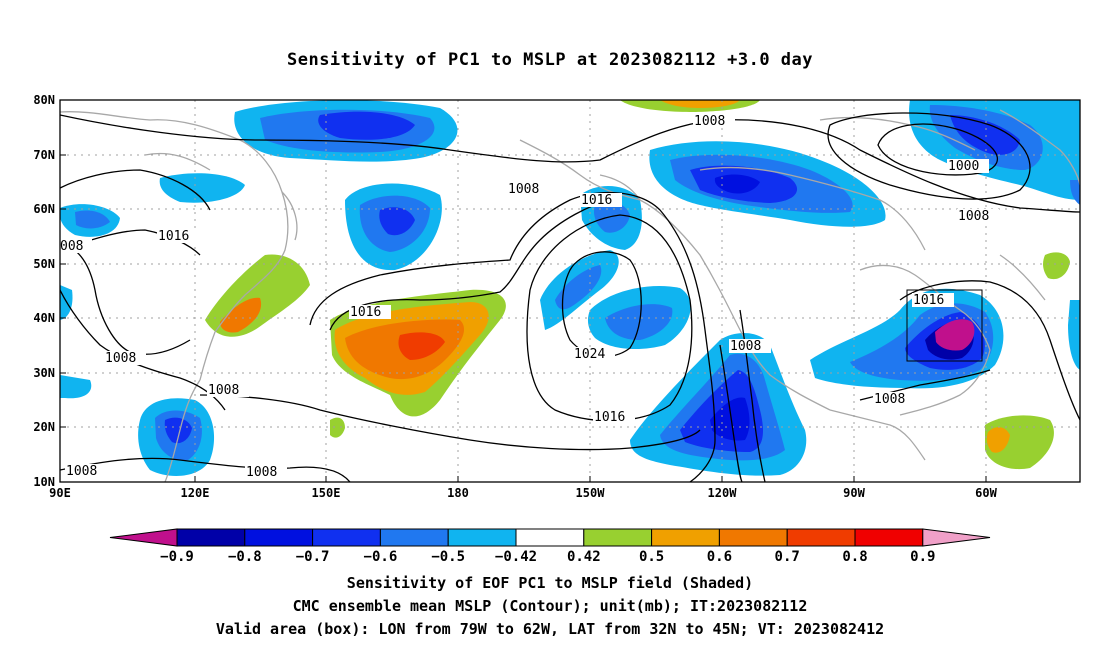 The height and width of the screenshot is (650, 1100). Describe the element at coordinates (44, 373) in the screenshot. I see `lat-label-30n: 30N` at that location.